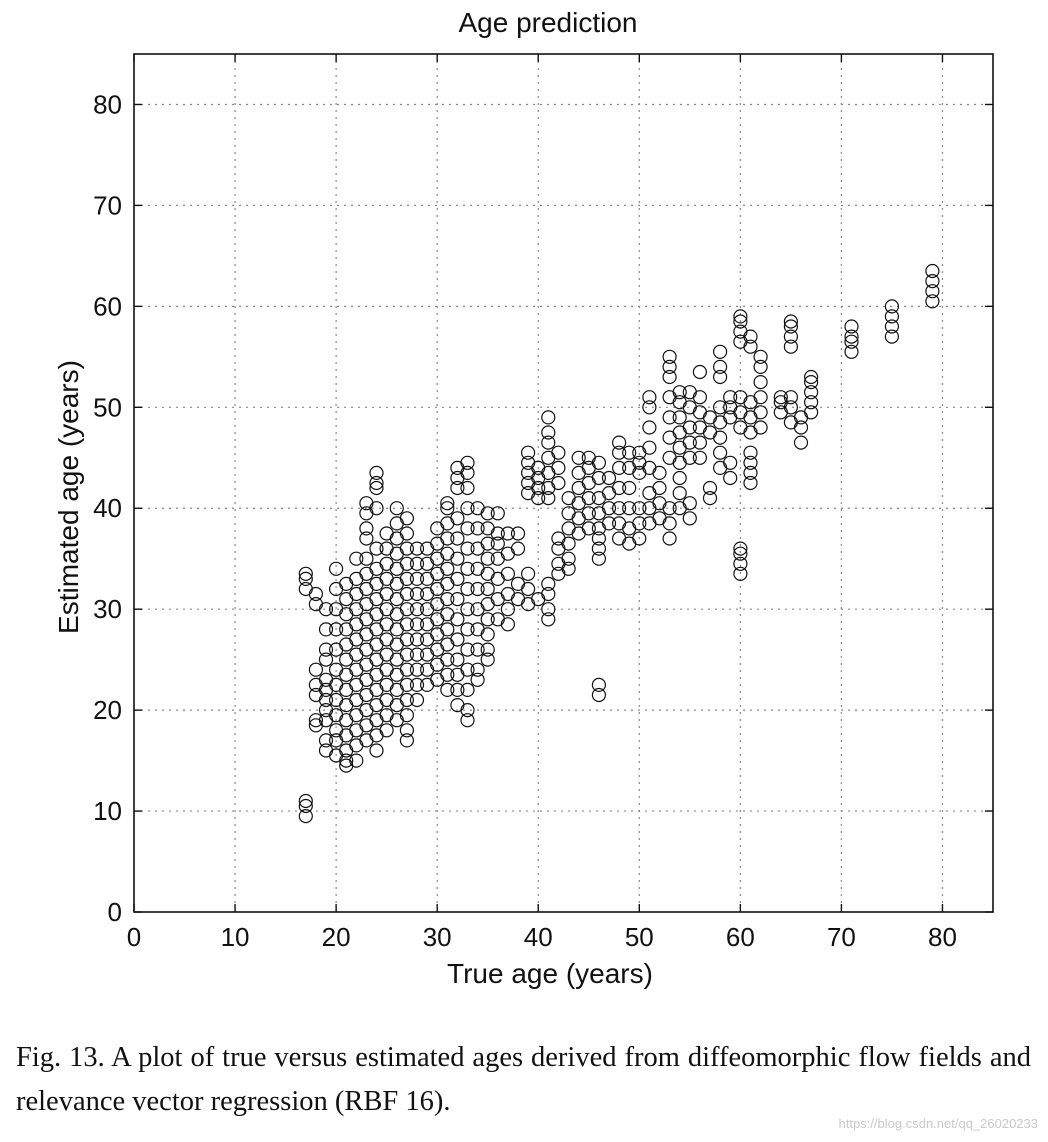 The height and width of the screenshot is (1142, 1048). I want to click on y-tick-label: 30, so click(107, 609).